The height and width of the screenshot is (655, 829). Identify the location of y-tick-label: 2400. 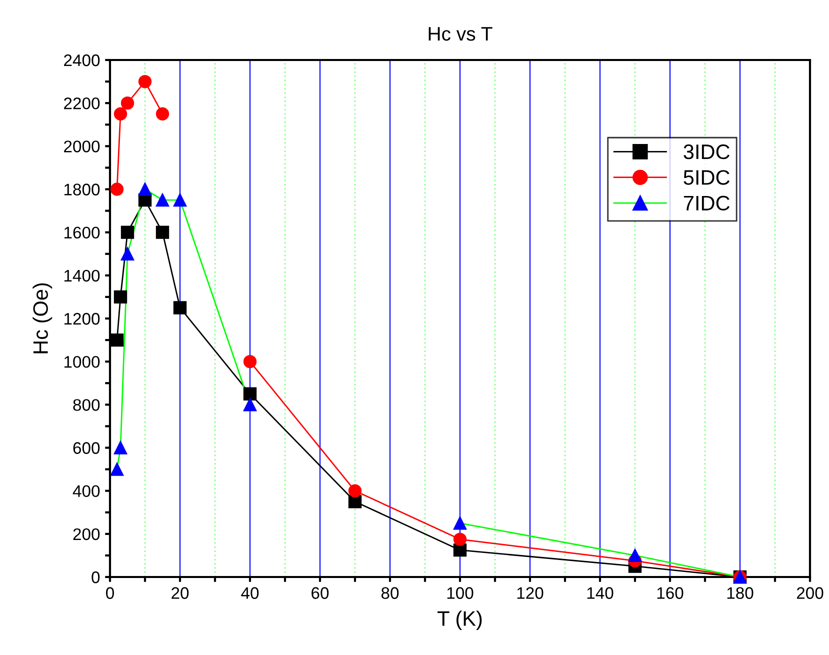
(82, 60).